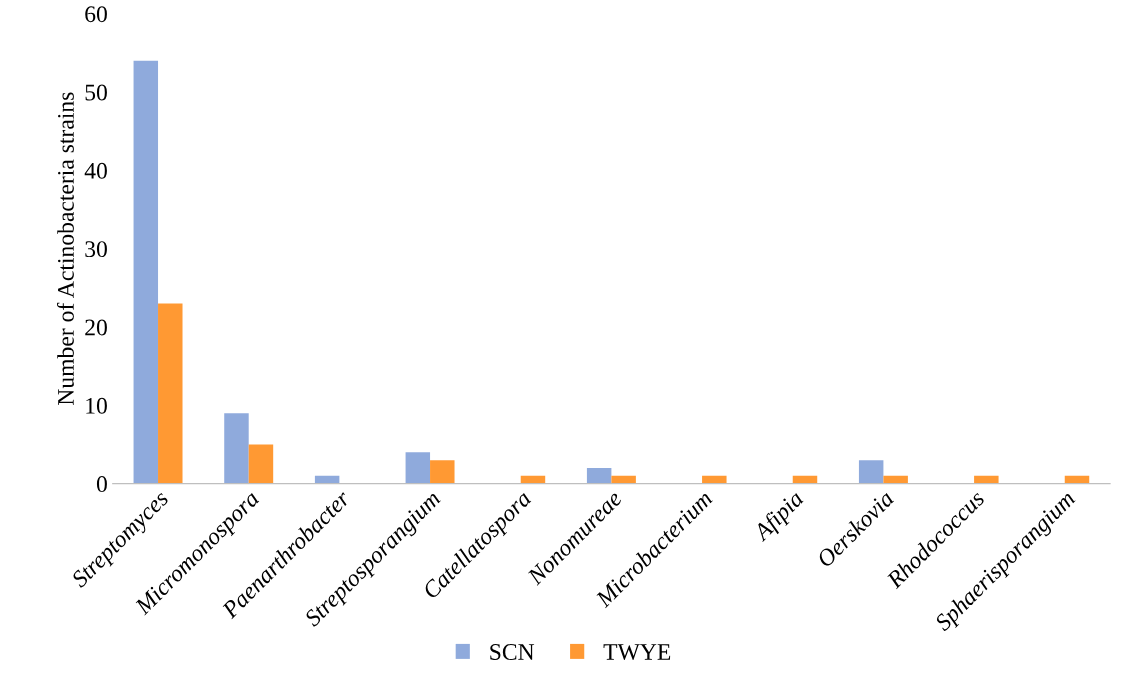  I want to click on y-tick-label: 40, so click(95, 170).